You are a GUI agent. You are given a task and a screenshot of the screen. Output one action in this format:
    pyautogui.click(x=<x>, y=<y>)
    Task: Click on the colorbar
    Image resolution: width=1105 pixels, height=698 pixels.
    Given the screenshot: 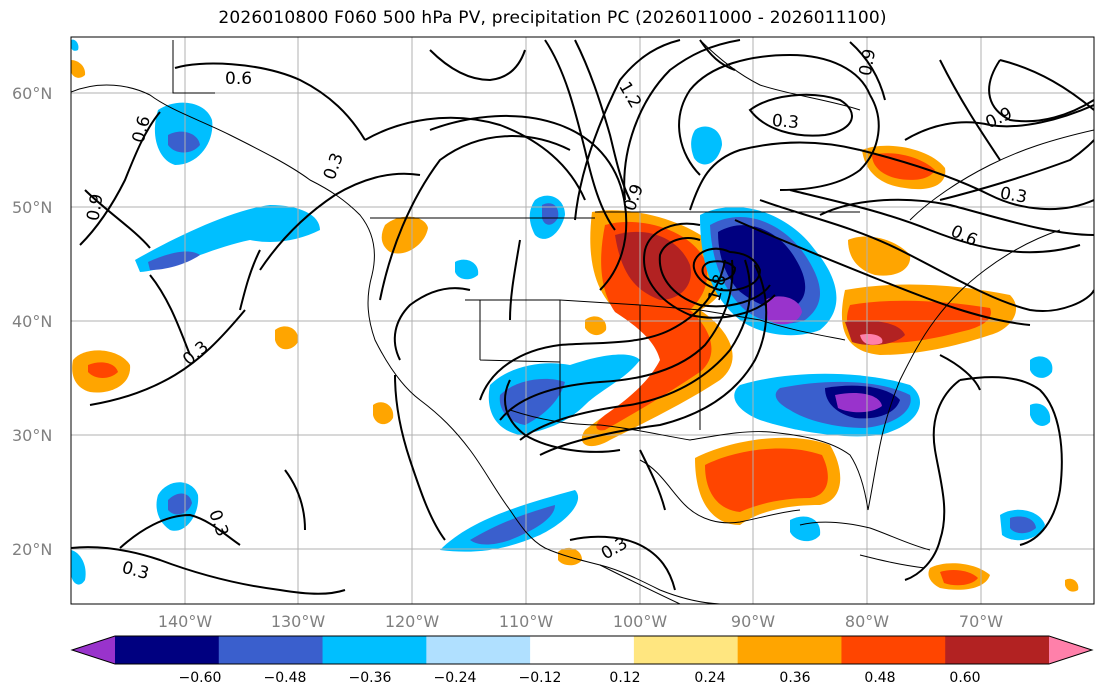 What is the action you would take?
    pyautogui.click(x=582, y=650)
    